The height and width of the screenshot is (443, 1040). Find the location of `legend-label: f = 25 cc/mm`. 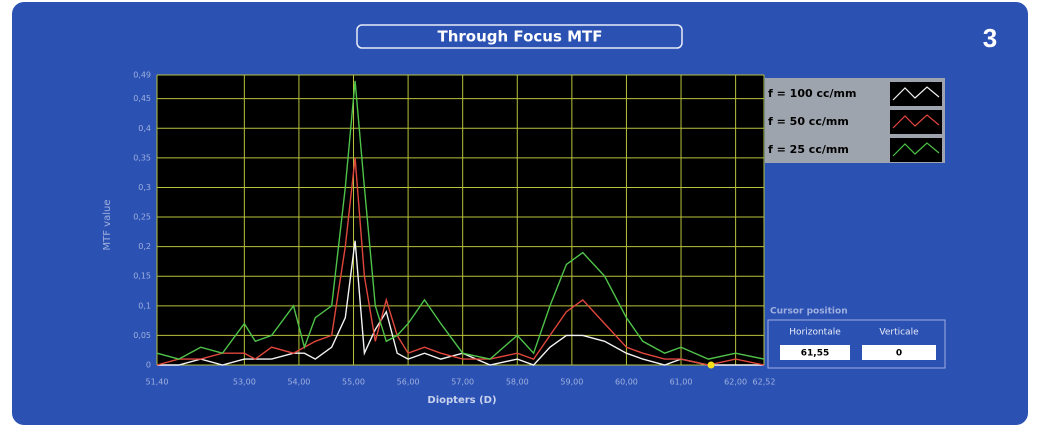

legend-label: f = 25 cc/mm is located at coordinates (808, 149).